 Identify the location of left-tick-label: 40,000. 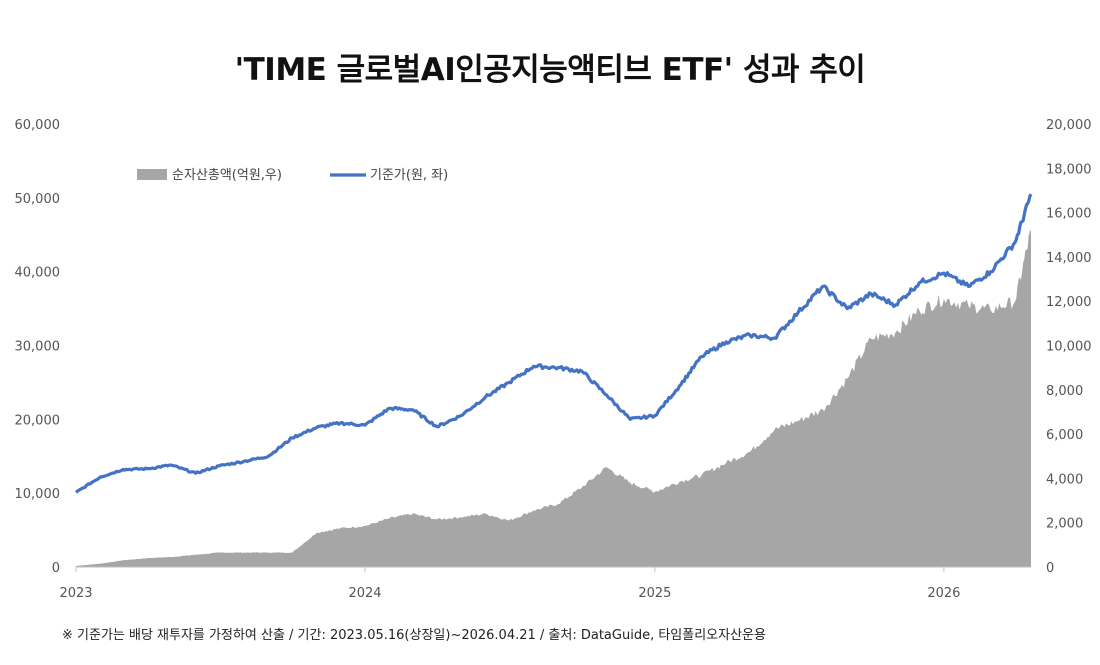
(38, 273).